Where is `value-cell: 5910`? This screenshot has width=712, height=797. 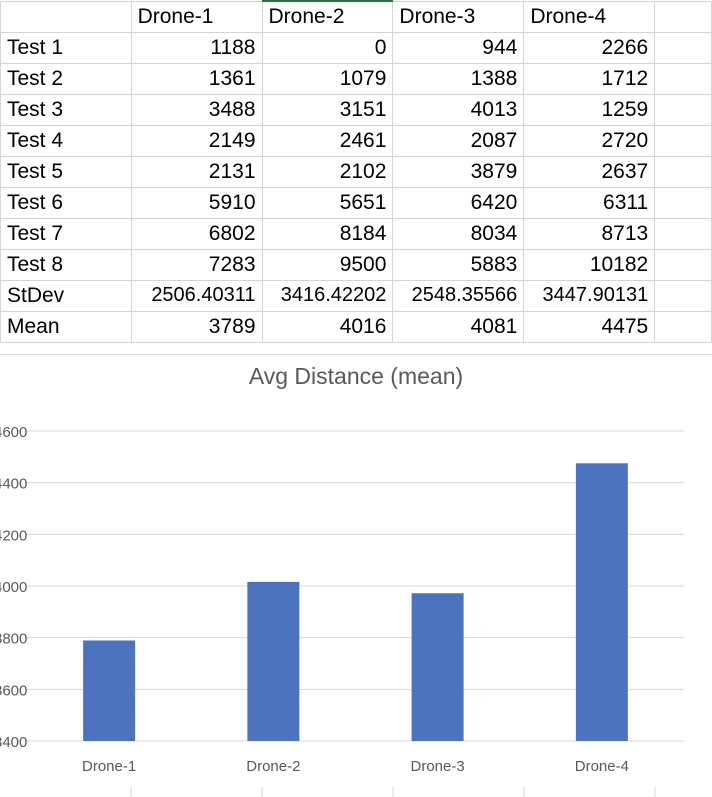 value-cell: 5910 is located at coordinates (196, 202).